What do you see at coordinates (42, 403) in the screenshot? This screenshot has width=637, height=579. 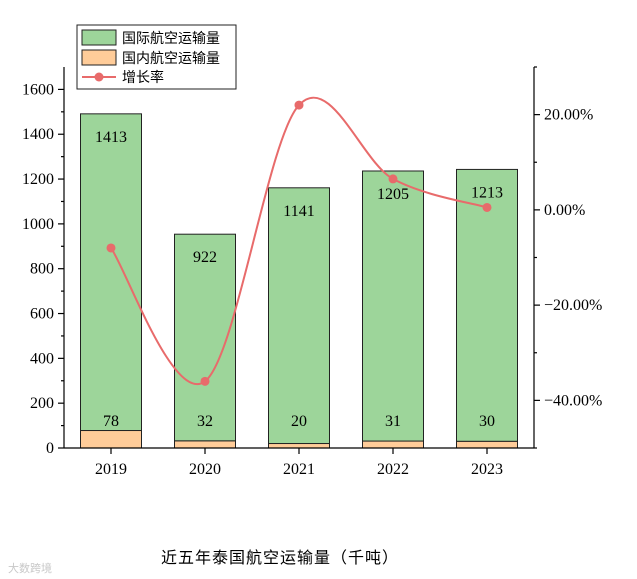 I see `y-tick-label-200: 200` at bounding box center [42, 403].